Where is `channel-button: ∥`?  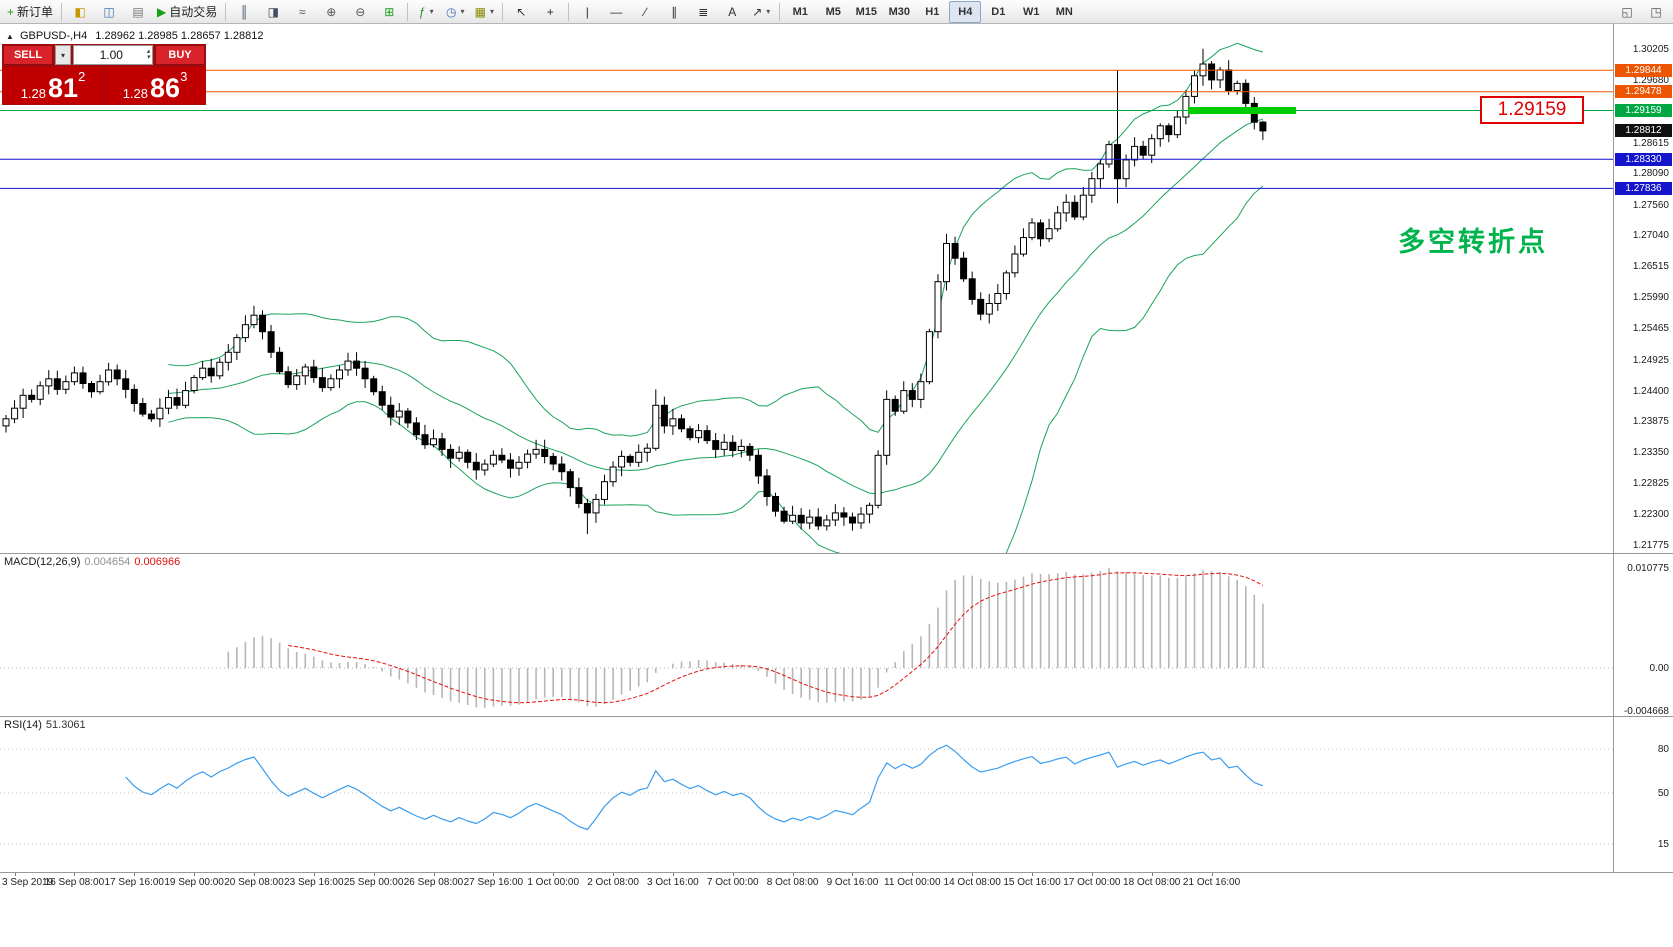 channel-button: ∥ is located at coordinates (674, 12).